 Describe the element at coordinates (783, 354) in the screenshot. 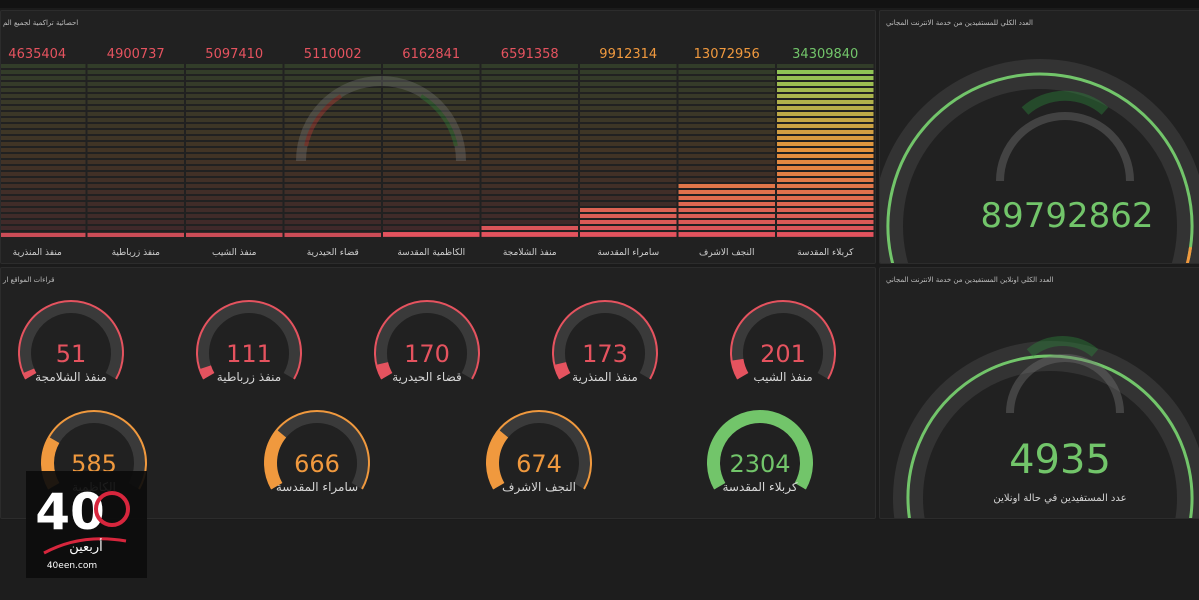

I see `gauge-value: 201` at that location.